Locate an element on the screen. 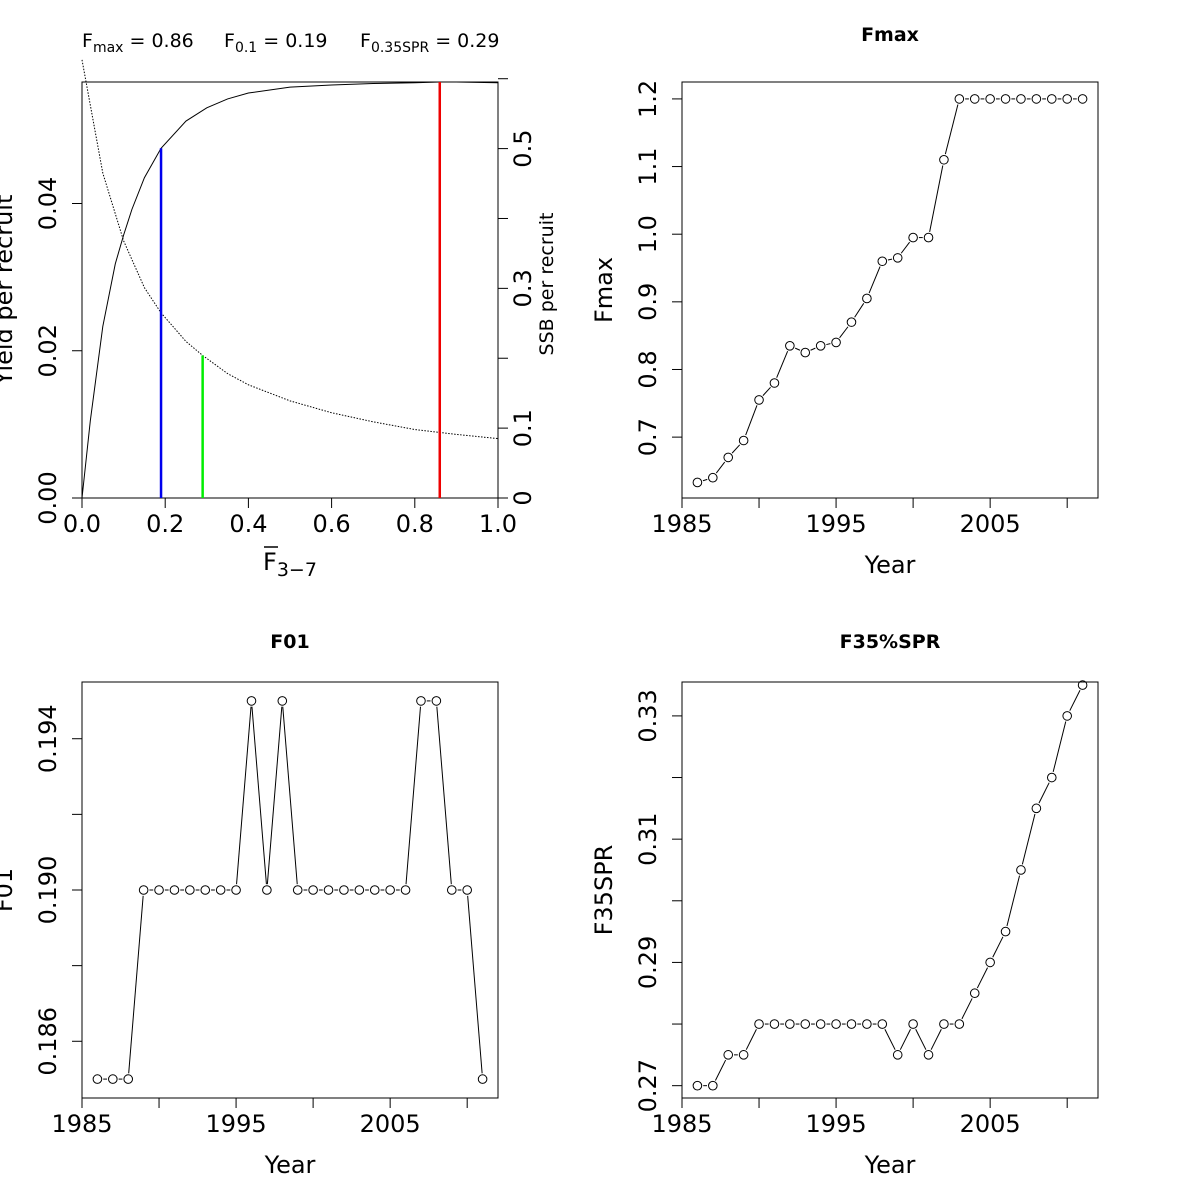 The image size is (1200, 1200). y2-axis: 0 0.1 0.3 0.5 is located at coordinates (517, 292).